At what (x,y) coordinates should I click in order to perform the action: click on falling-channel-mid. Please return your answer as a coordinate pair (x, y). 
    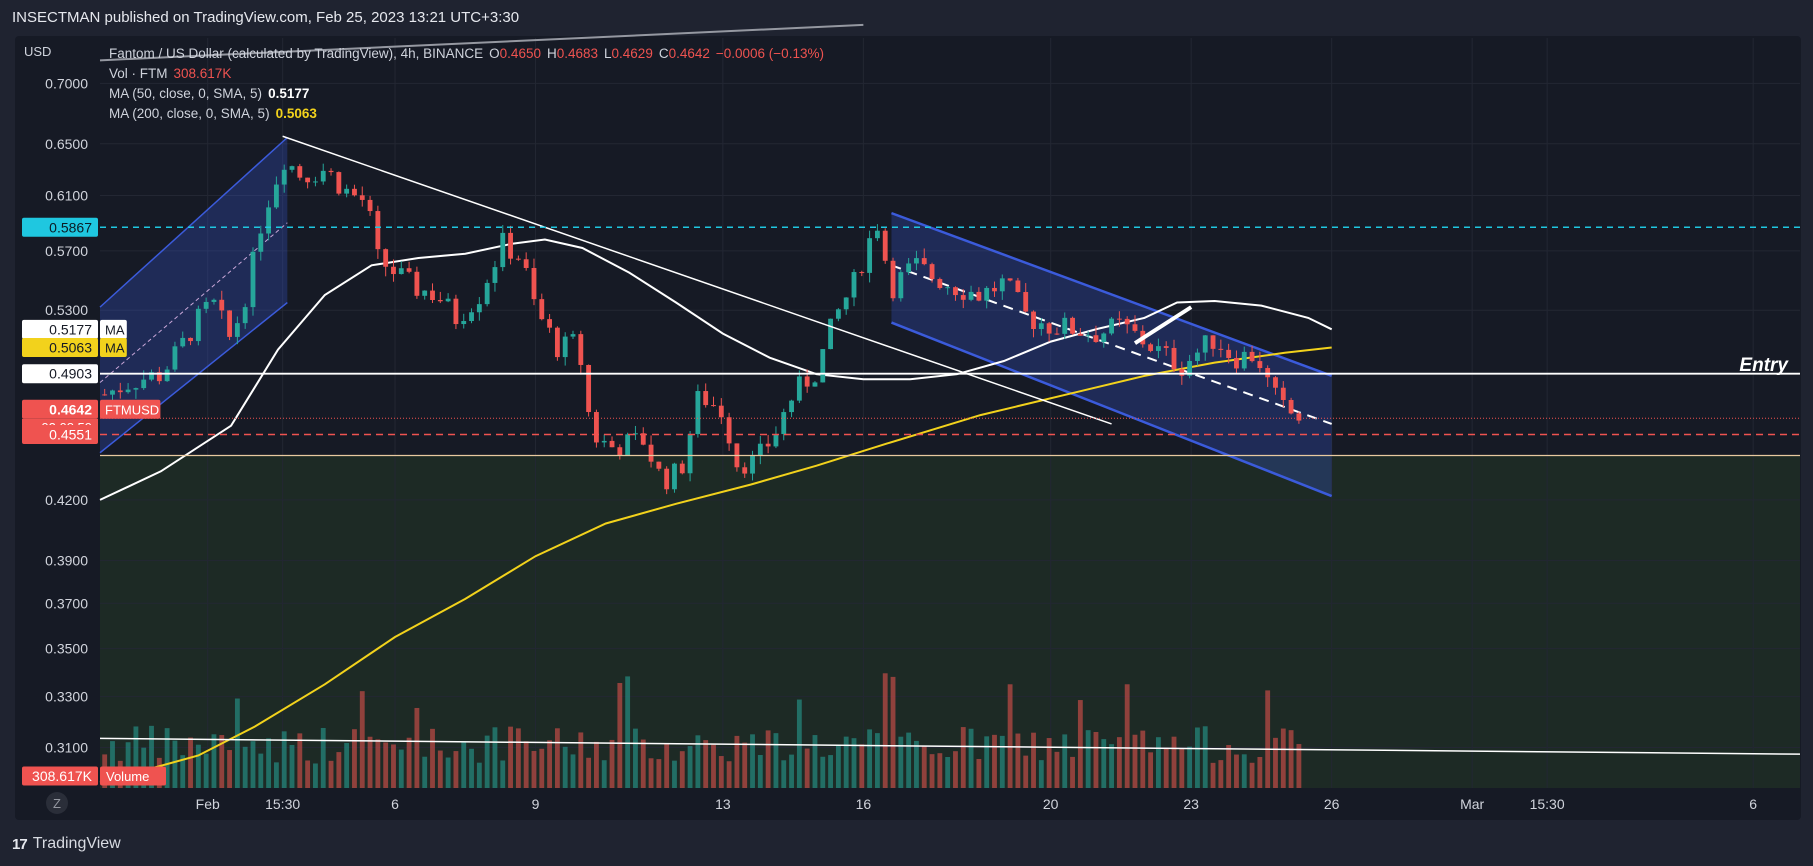
    Looking at the image, I should click on (1112, 344).